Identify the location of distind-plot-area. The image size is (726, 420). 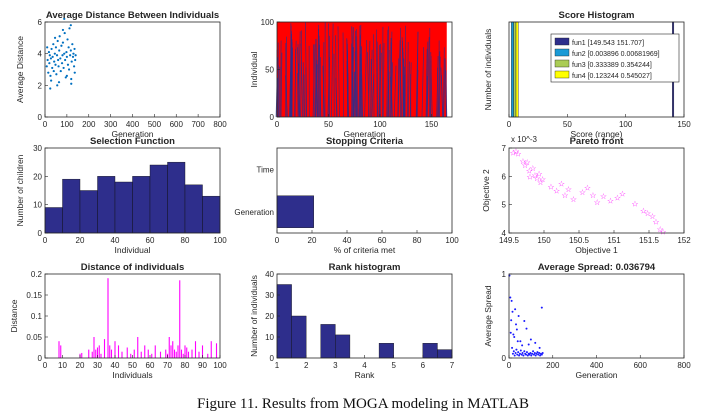
(132, 316).